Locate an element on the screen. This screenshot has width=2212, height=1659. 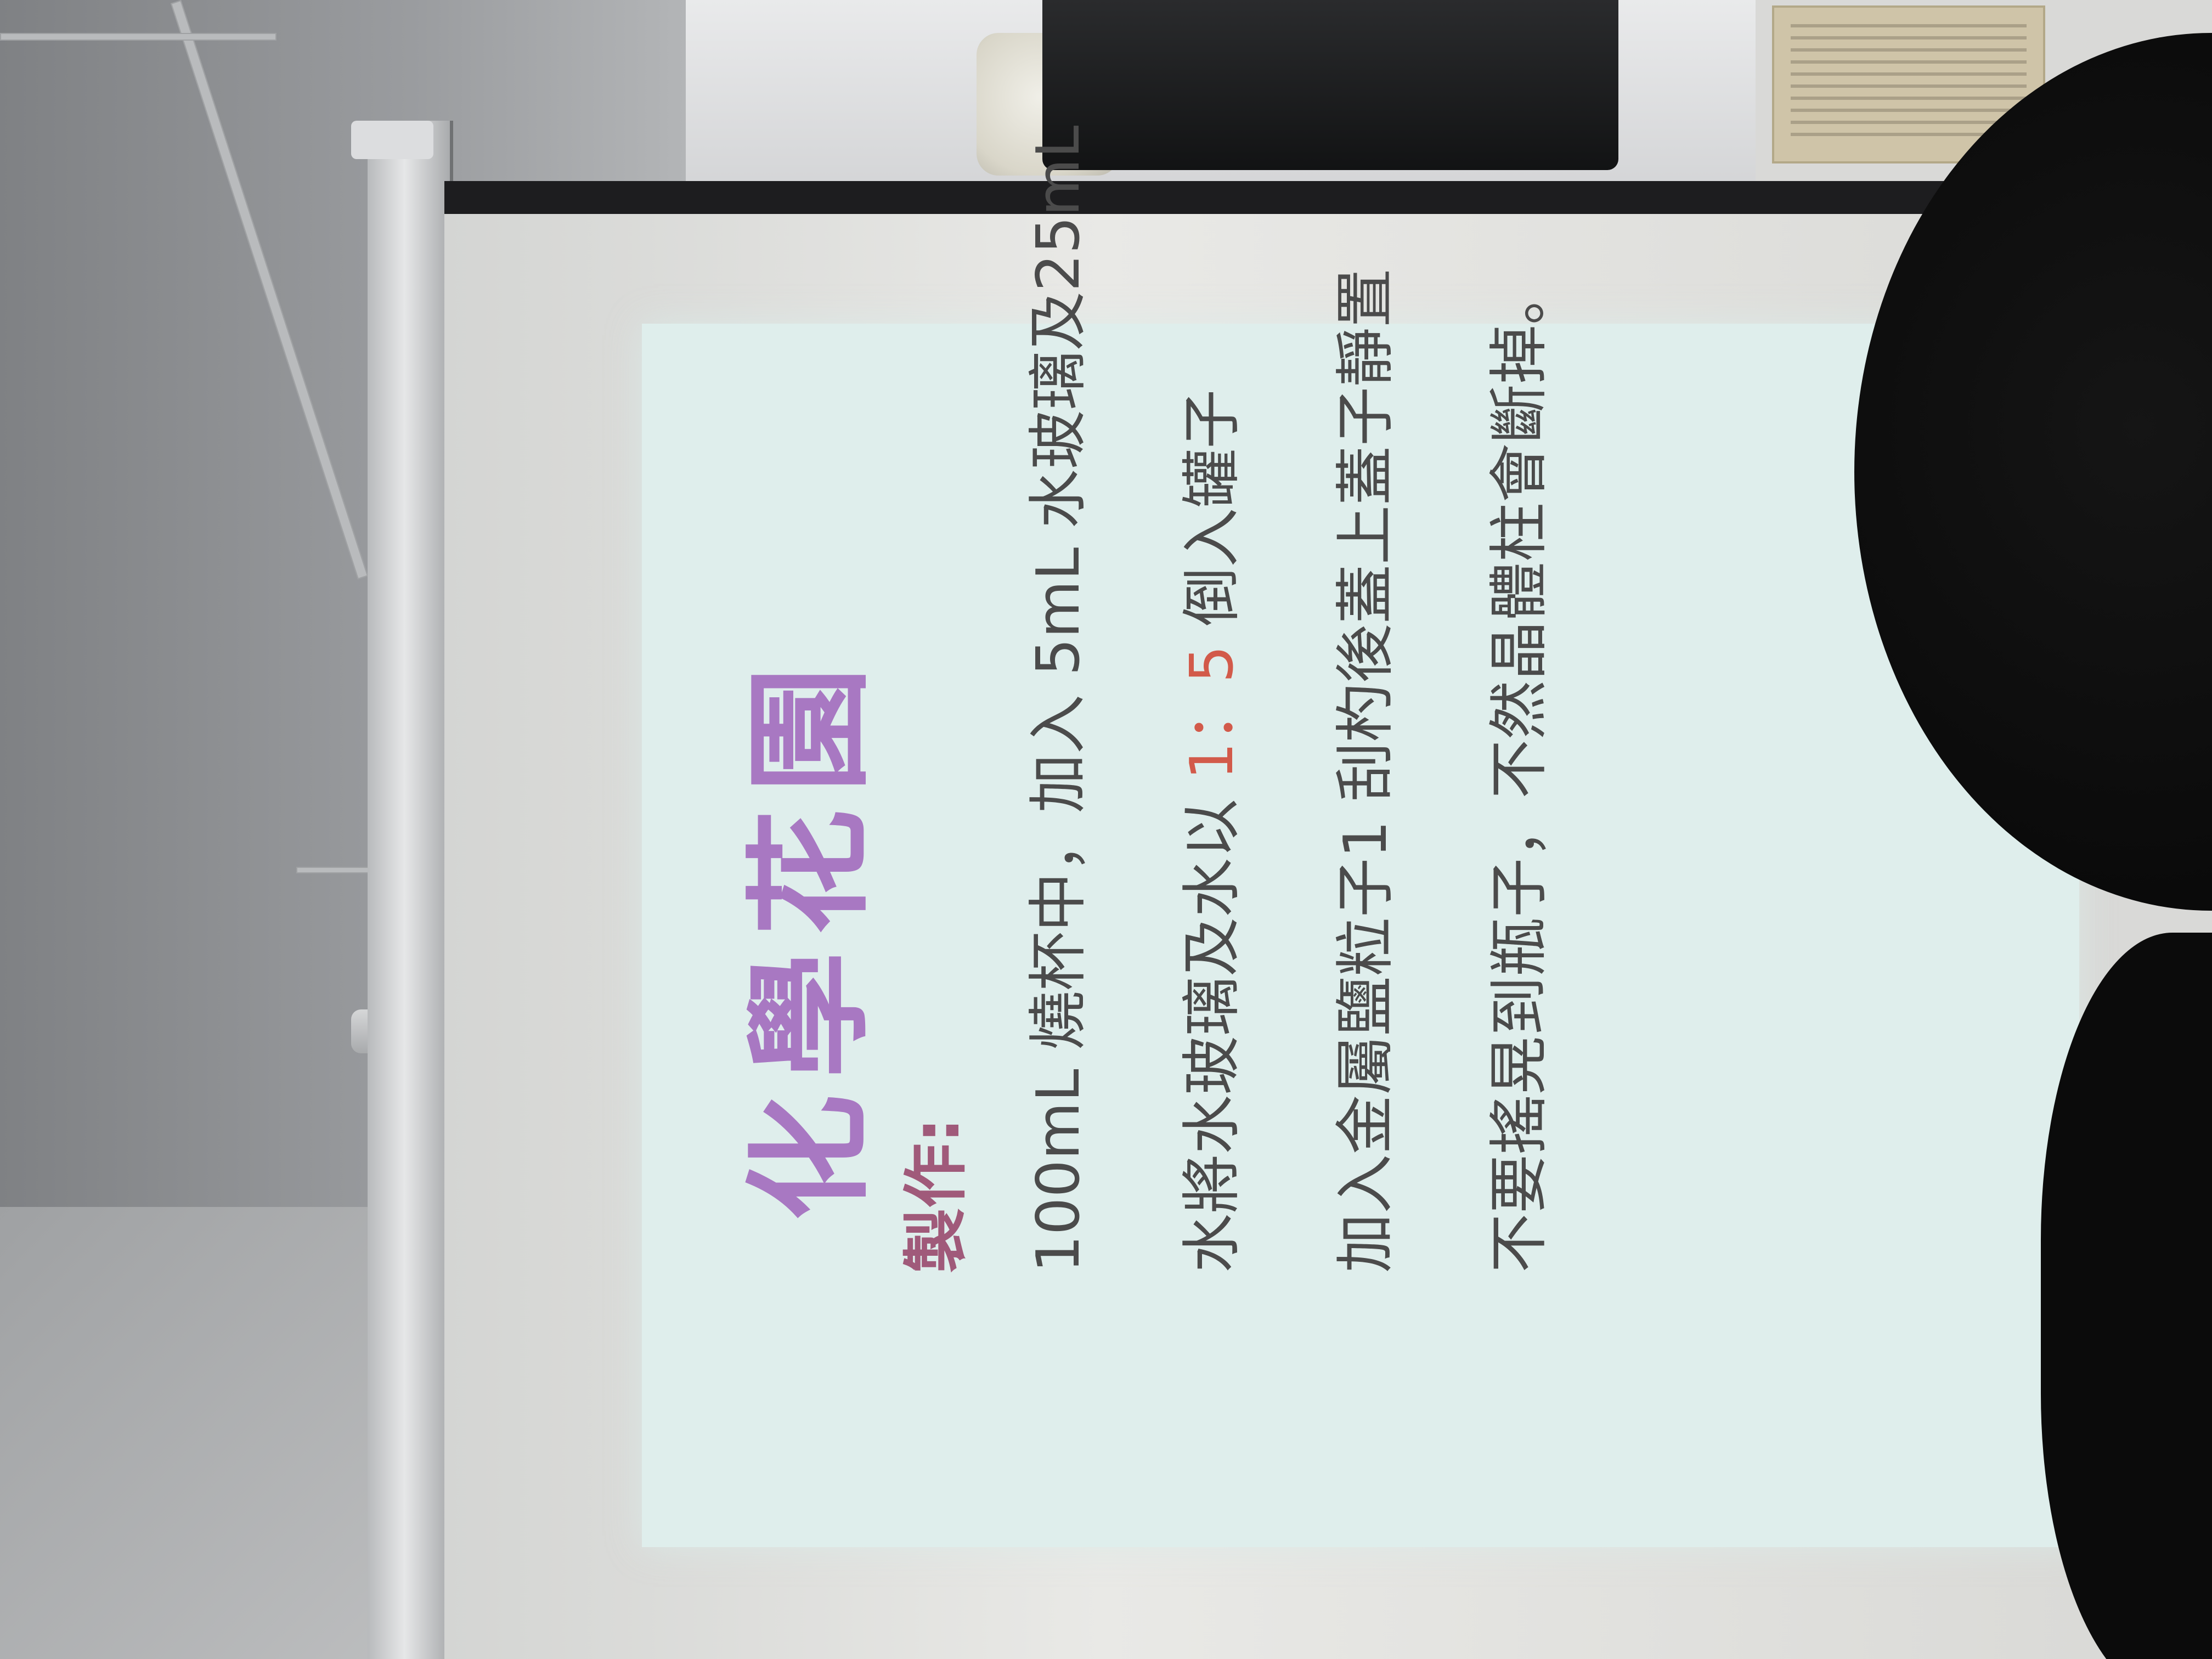
slide-line-2-suffix: 倒入罐子 is located at coordinates (1212, 508).